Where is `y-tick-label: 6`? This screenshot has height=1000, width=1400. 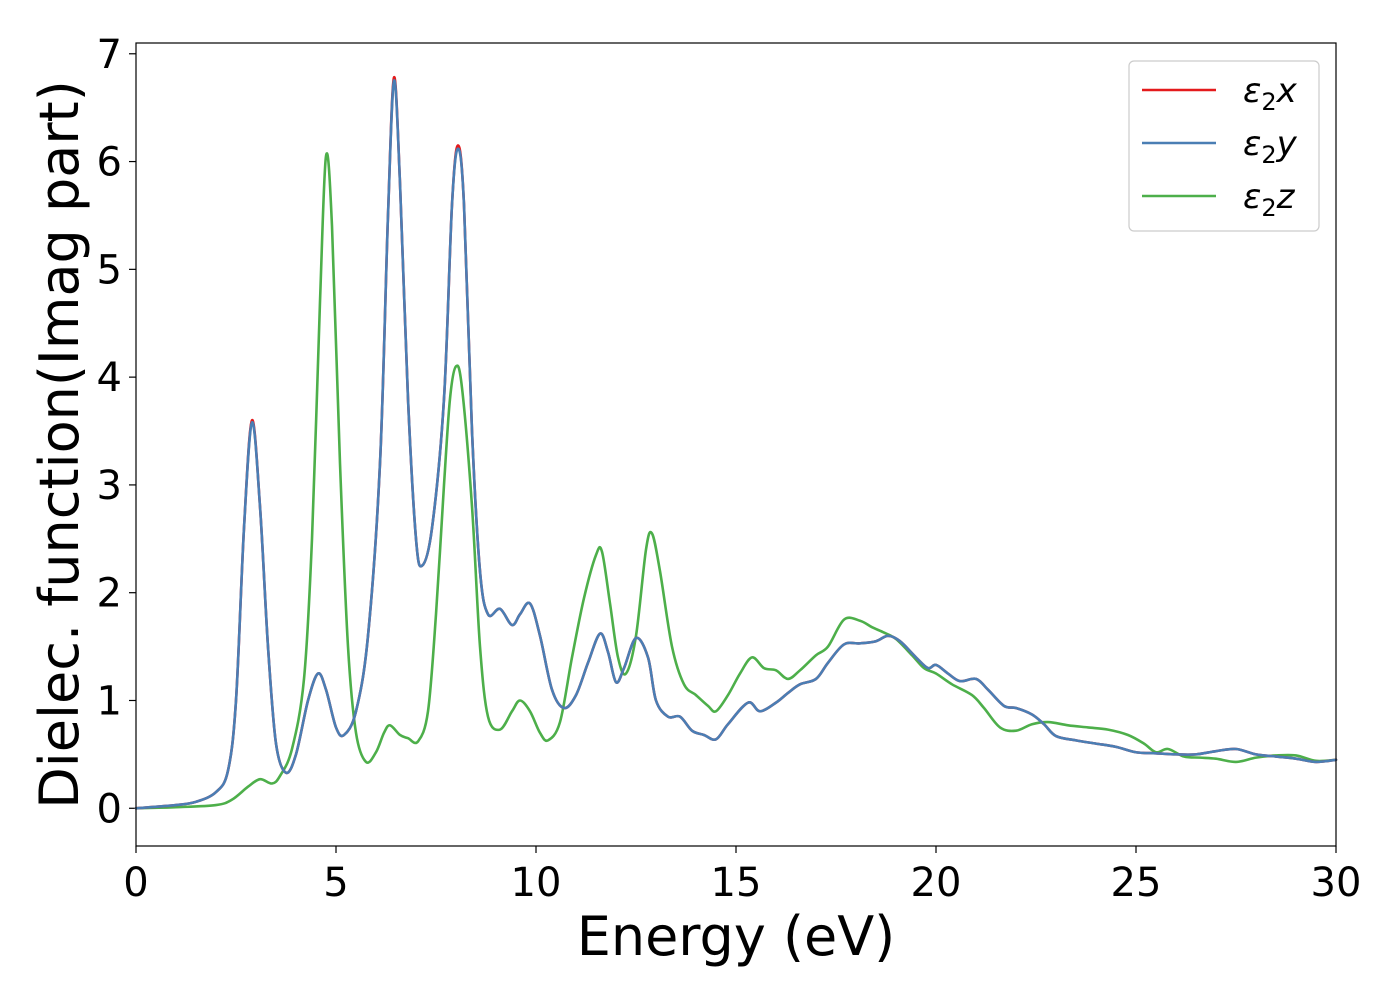
y-tick-label: 6 is located at coordinates (109, 163).